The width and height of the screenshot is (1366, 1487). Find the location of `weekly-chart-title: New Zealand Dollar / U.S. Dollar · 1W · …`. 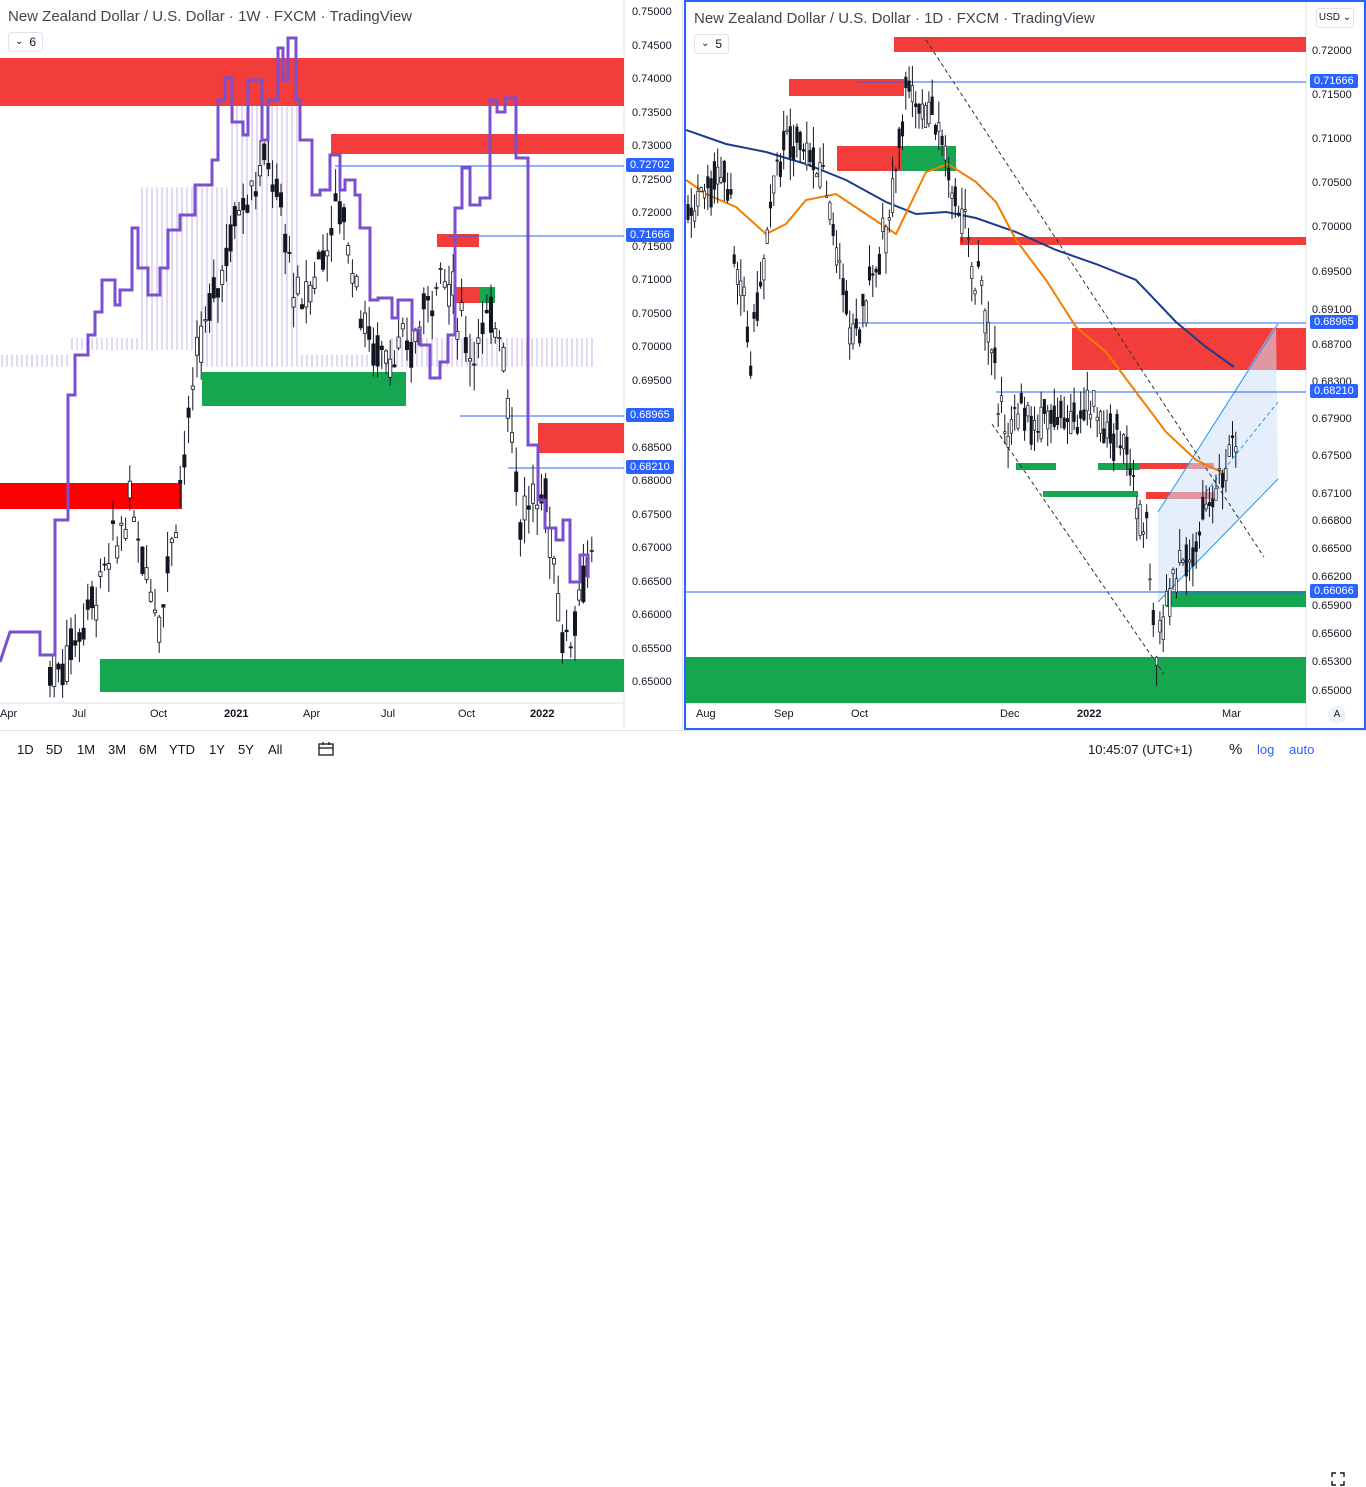

weekly-chart-title: New Zealand Dollar / U.S. Dollar · 1W · … is located at coordinates (210, 16).